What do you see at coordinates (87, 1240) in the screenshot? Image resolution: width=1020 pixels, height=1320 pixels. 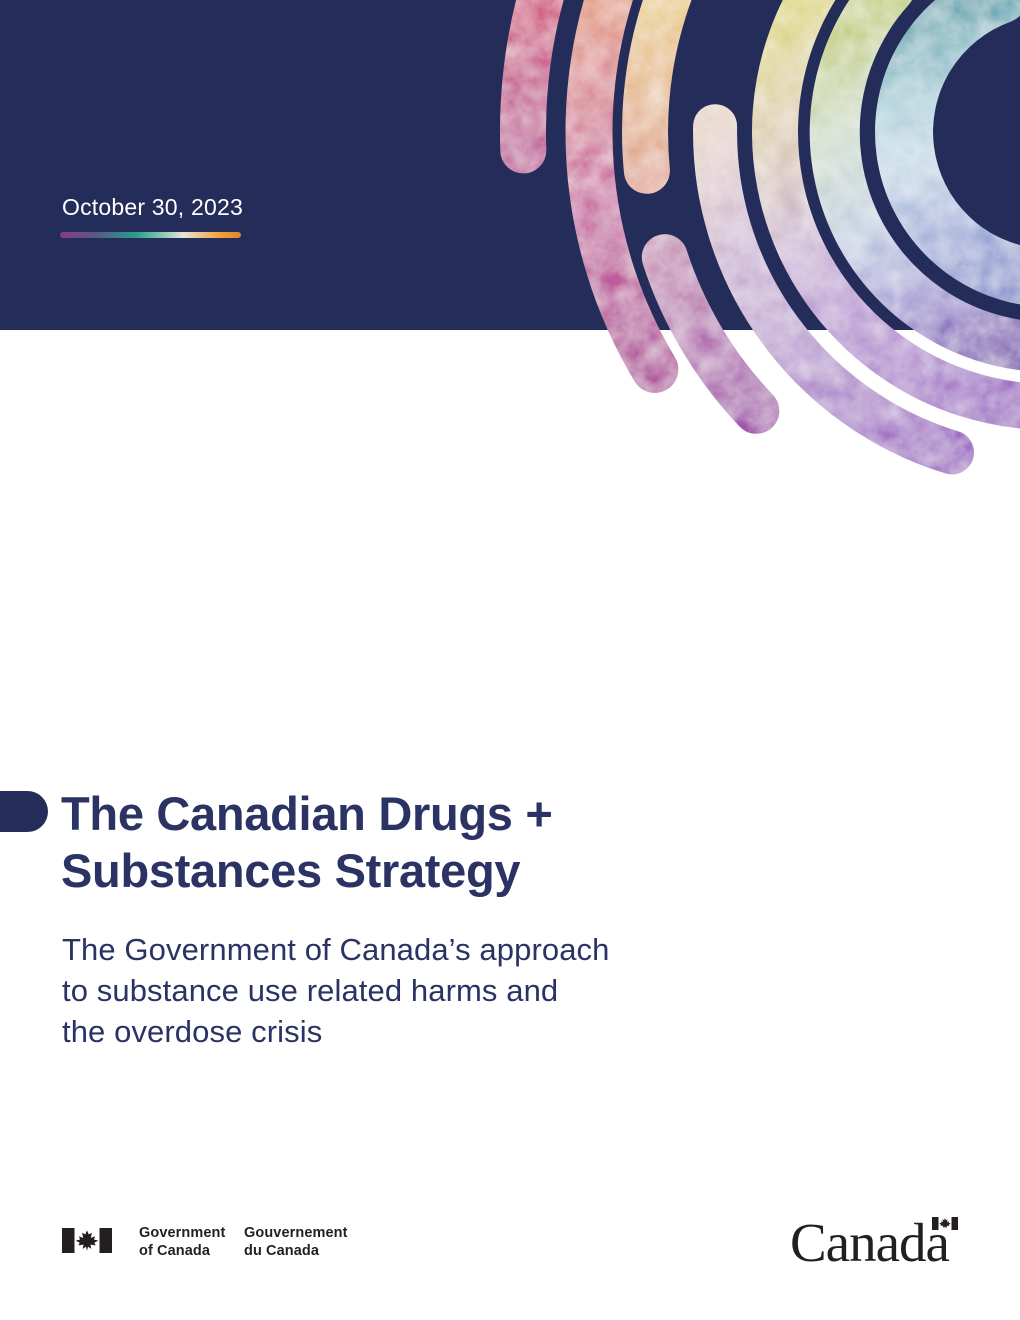 I see `canada-flag-icon` at bounding box center [87, 1240].